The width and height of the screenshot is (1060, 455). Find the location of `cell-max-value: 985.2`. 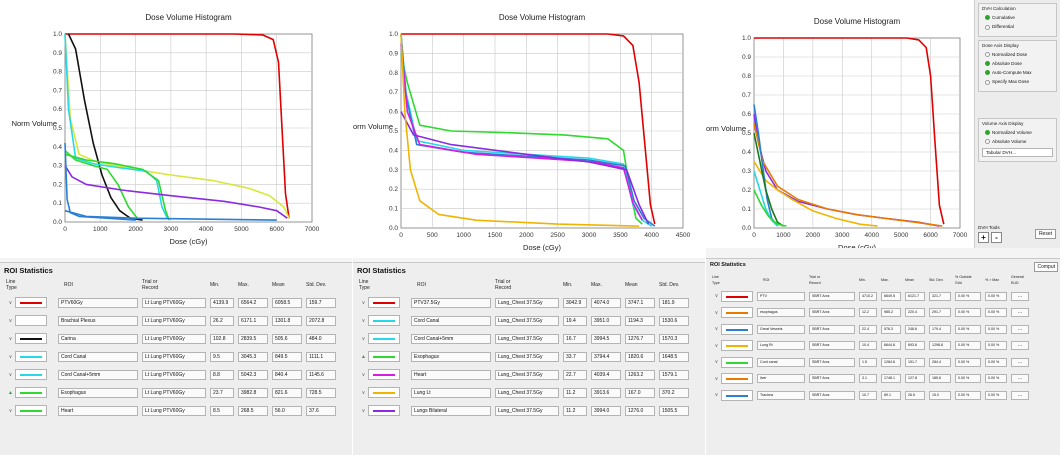

cell-max-value: 985.2 is located at coordinates (891, 313).